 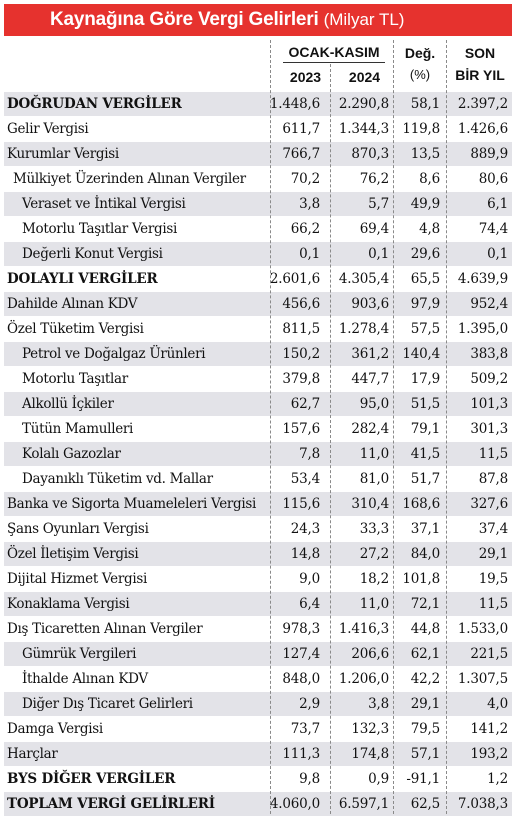 I want to click on value-2024: 1.206,0, so click(x=363, y=679).